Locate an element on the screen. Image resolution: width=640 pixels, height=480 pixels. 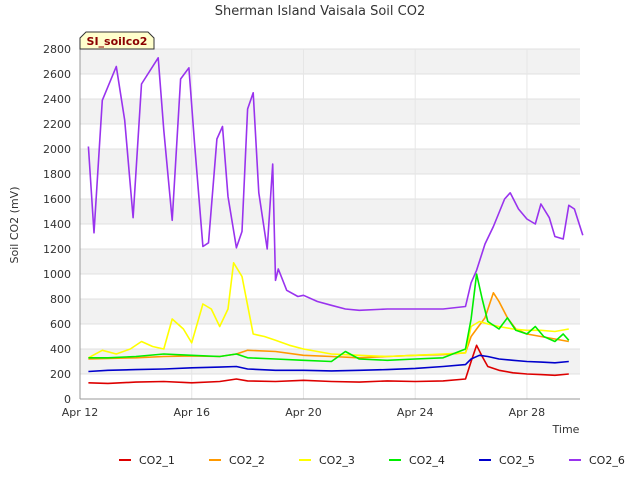
x-tick-label: Apr 12 is located at coordinates (80, 412).